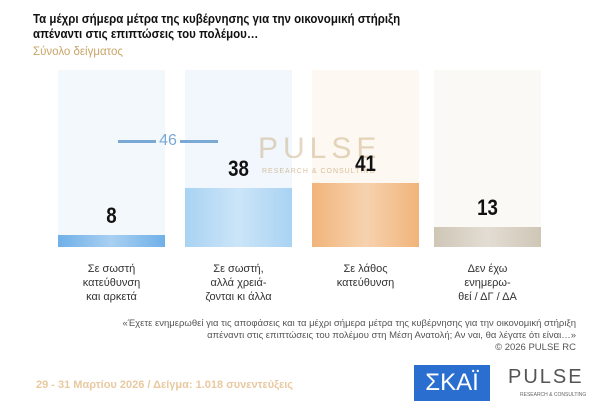 Image resolution: width=600 pixels, height=407 pixels. Describe the element at coordinates (487, 207) in the screenshot. I see `data-label: 13` at that location.